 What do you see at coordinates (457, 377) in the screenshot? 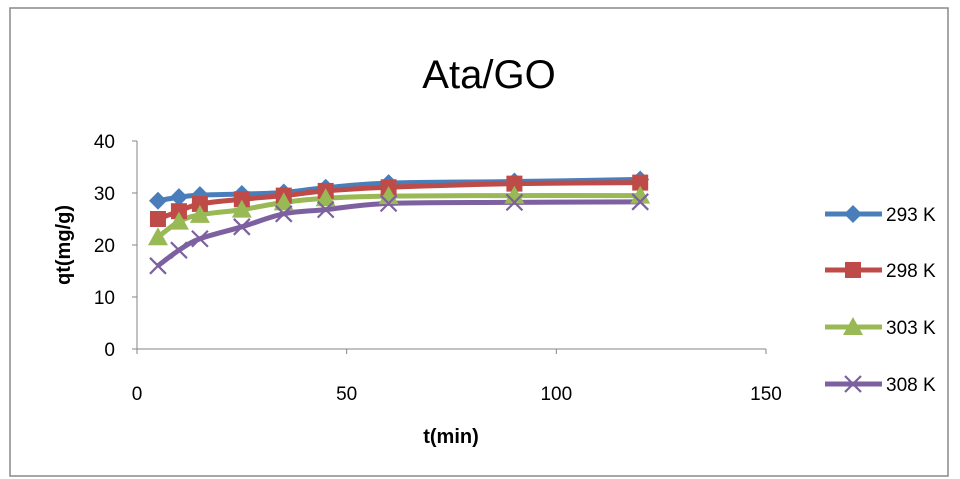
I see `x-ticks: 0 50 100 150` at bounding box center [457, 377].